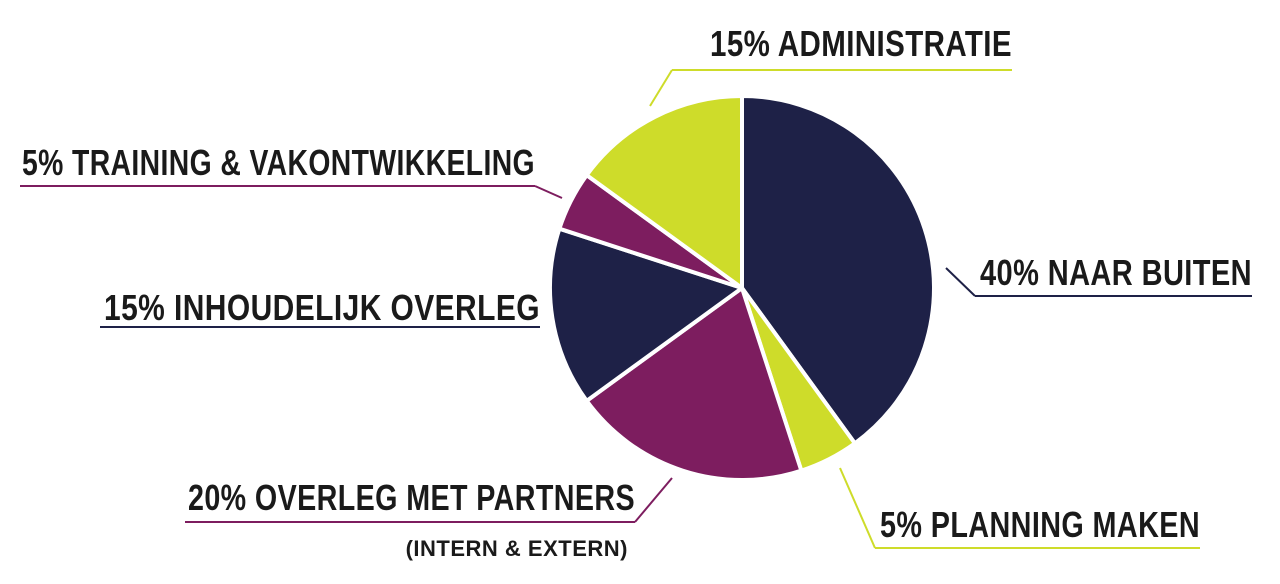 The image size is (1280, 584). I want to click on slice-label-0: 40% NAAR BUITEN, so click(1116, 272).